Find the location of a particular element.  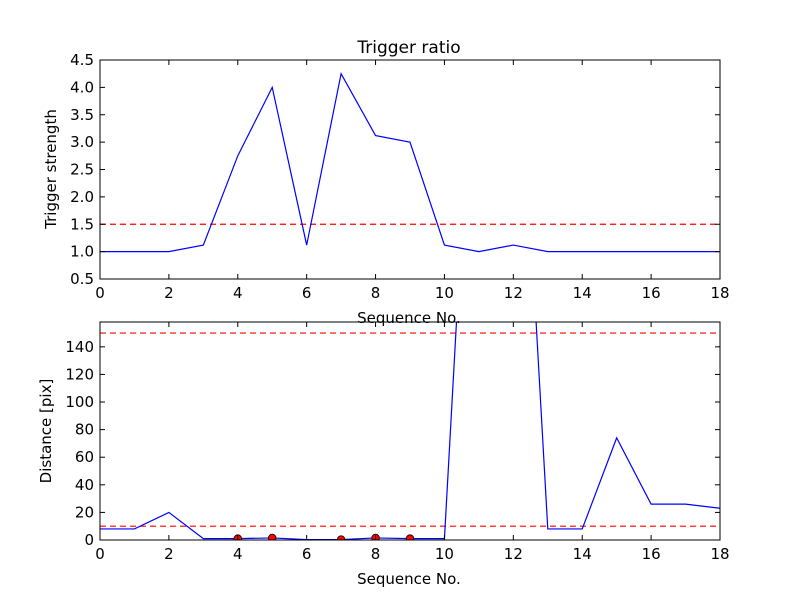

y-tick-label: 3.0 is located at coordinates (82, 142).